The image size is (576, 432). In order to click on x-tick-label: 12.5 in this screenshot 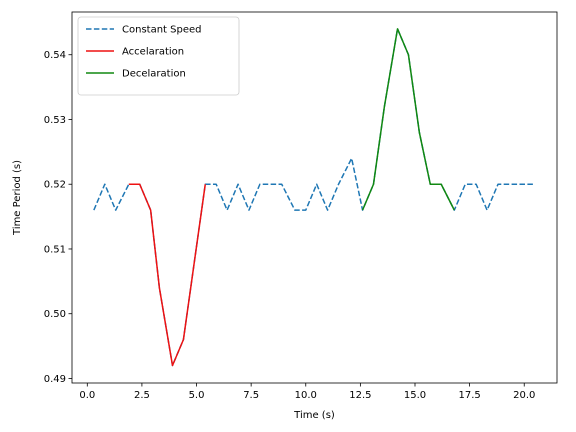, I will do `click(360, 395)`.